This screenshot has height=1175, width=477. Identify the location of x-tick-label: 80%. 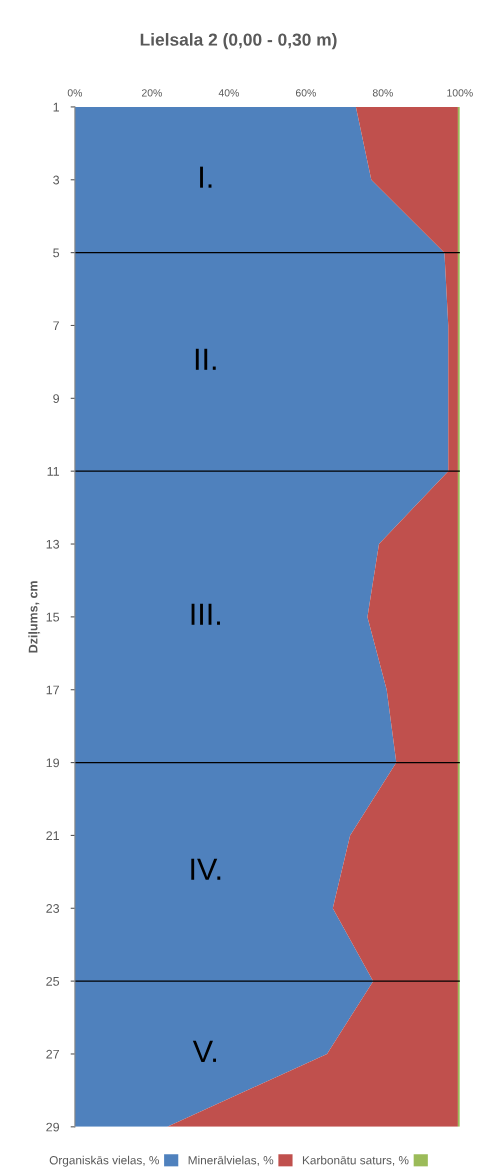
(382, 93).